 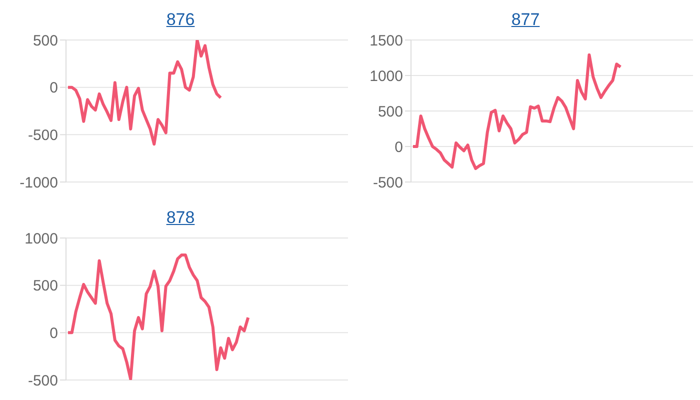 What do you see at coordinates (180, 217) in the screenshot?
I see `chart-title: 878` at bounding box center [180, 217].